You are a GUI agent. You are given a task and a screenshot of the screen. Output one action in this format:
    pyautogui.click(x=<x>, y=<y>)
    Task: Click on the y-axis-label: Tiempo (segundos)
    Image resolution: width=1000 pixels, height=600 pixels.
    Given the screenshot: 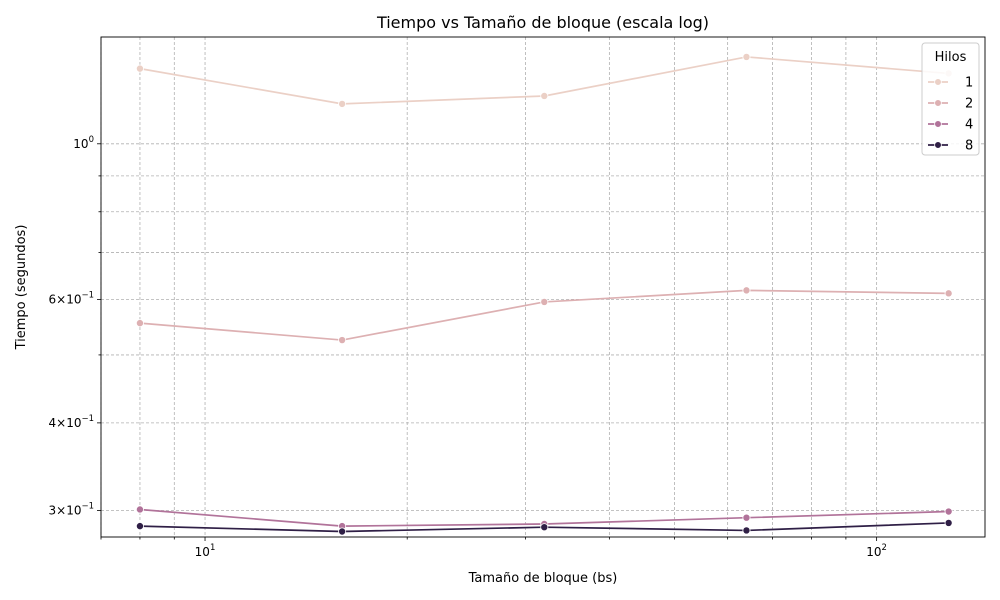 What is the action you would take?
    pyautogui.click(x=21, y=288)
    